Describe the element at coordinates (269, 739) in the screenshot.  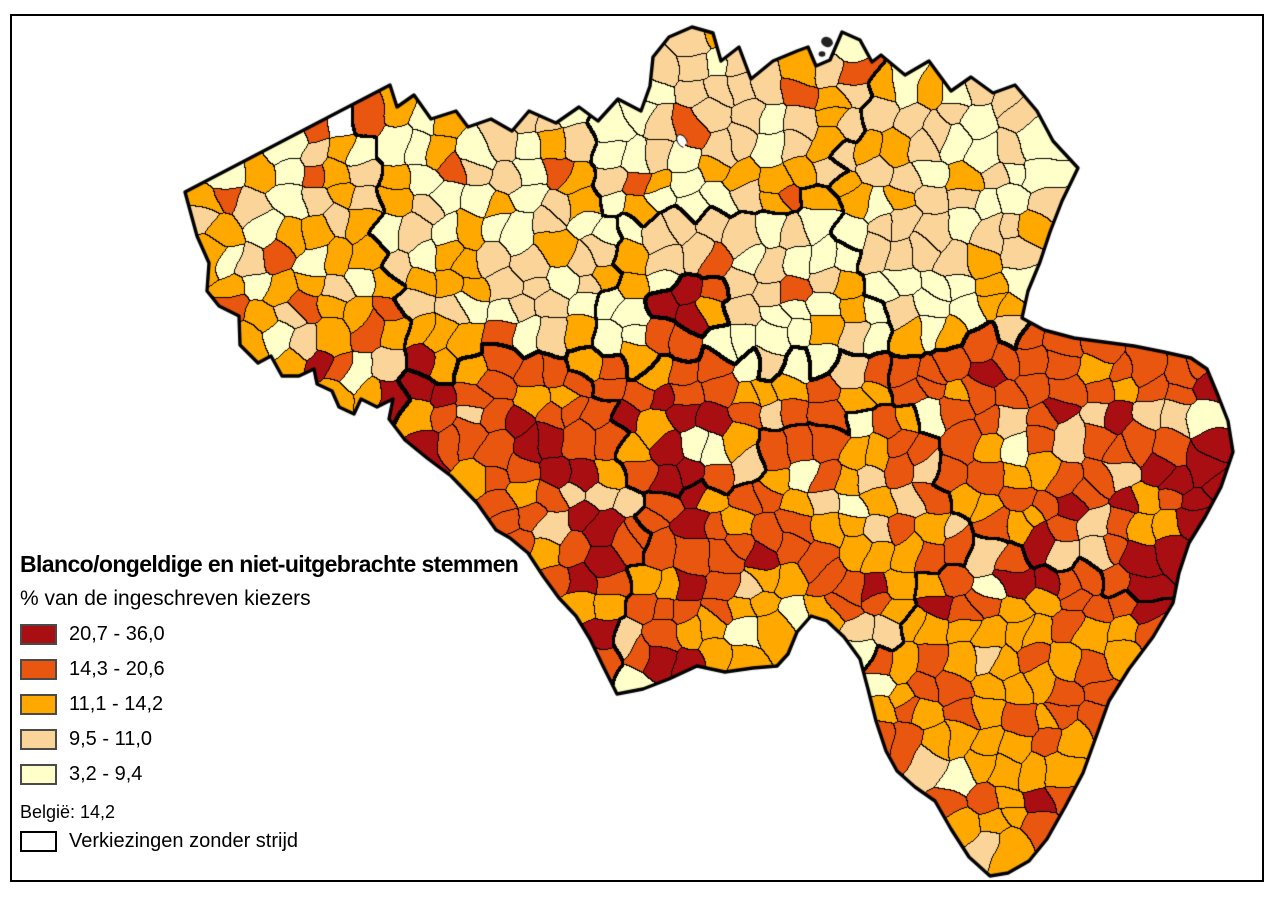
I see `legend-class-row: 9,5 - 11,0` at that location.